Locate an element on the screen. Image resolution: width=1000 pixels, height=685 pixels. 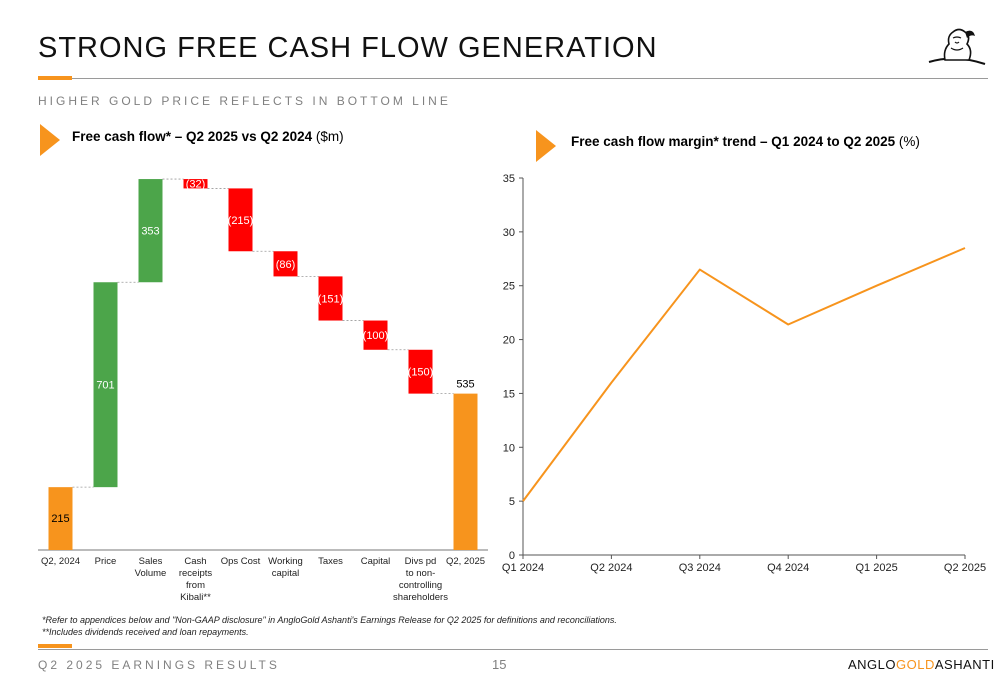
x-tick-label: Q2 2025 is located at coordinates (965, 568).